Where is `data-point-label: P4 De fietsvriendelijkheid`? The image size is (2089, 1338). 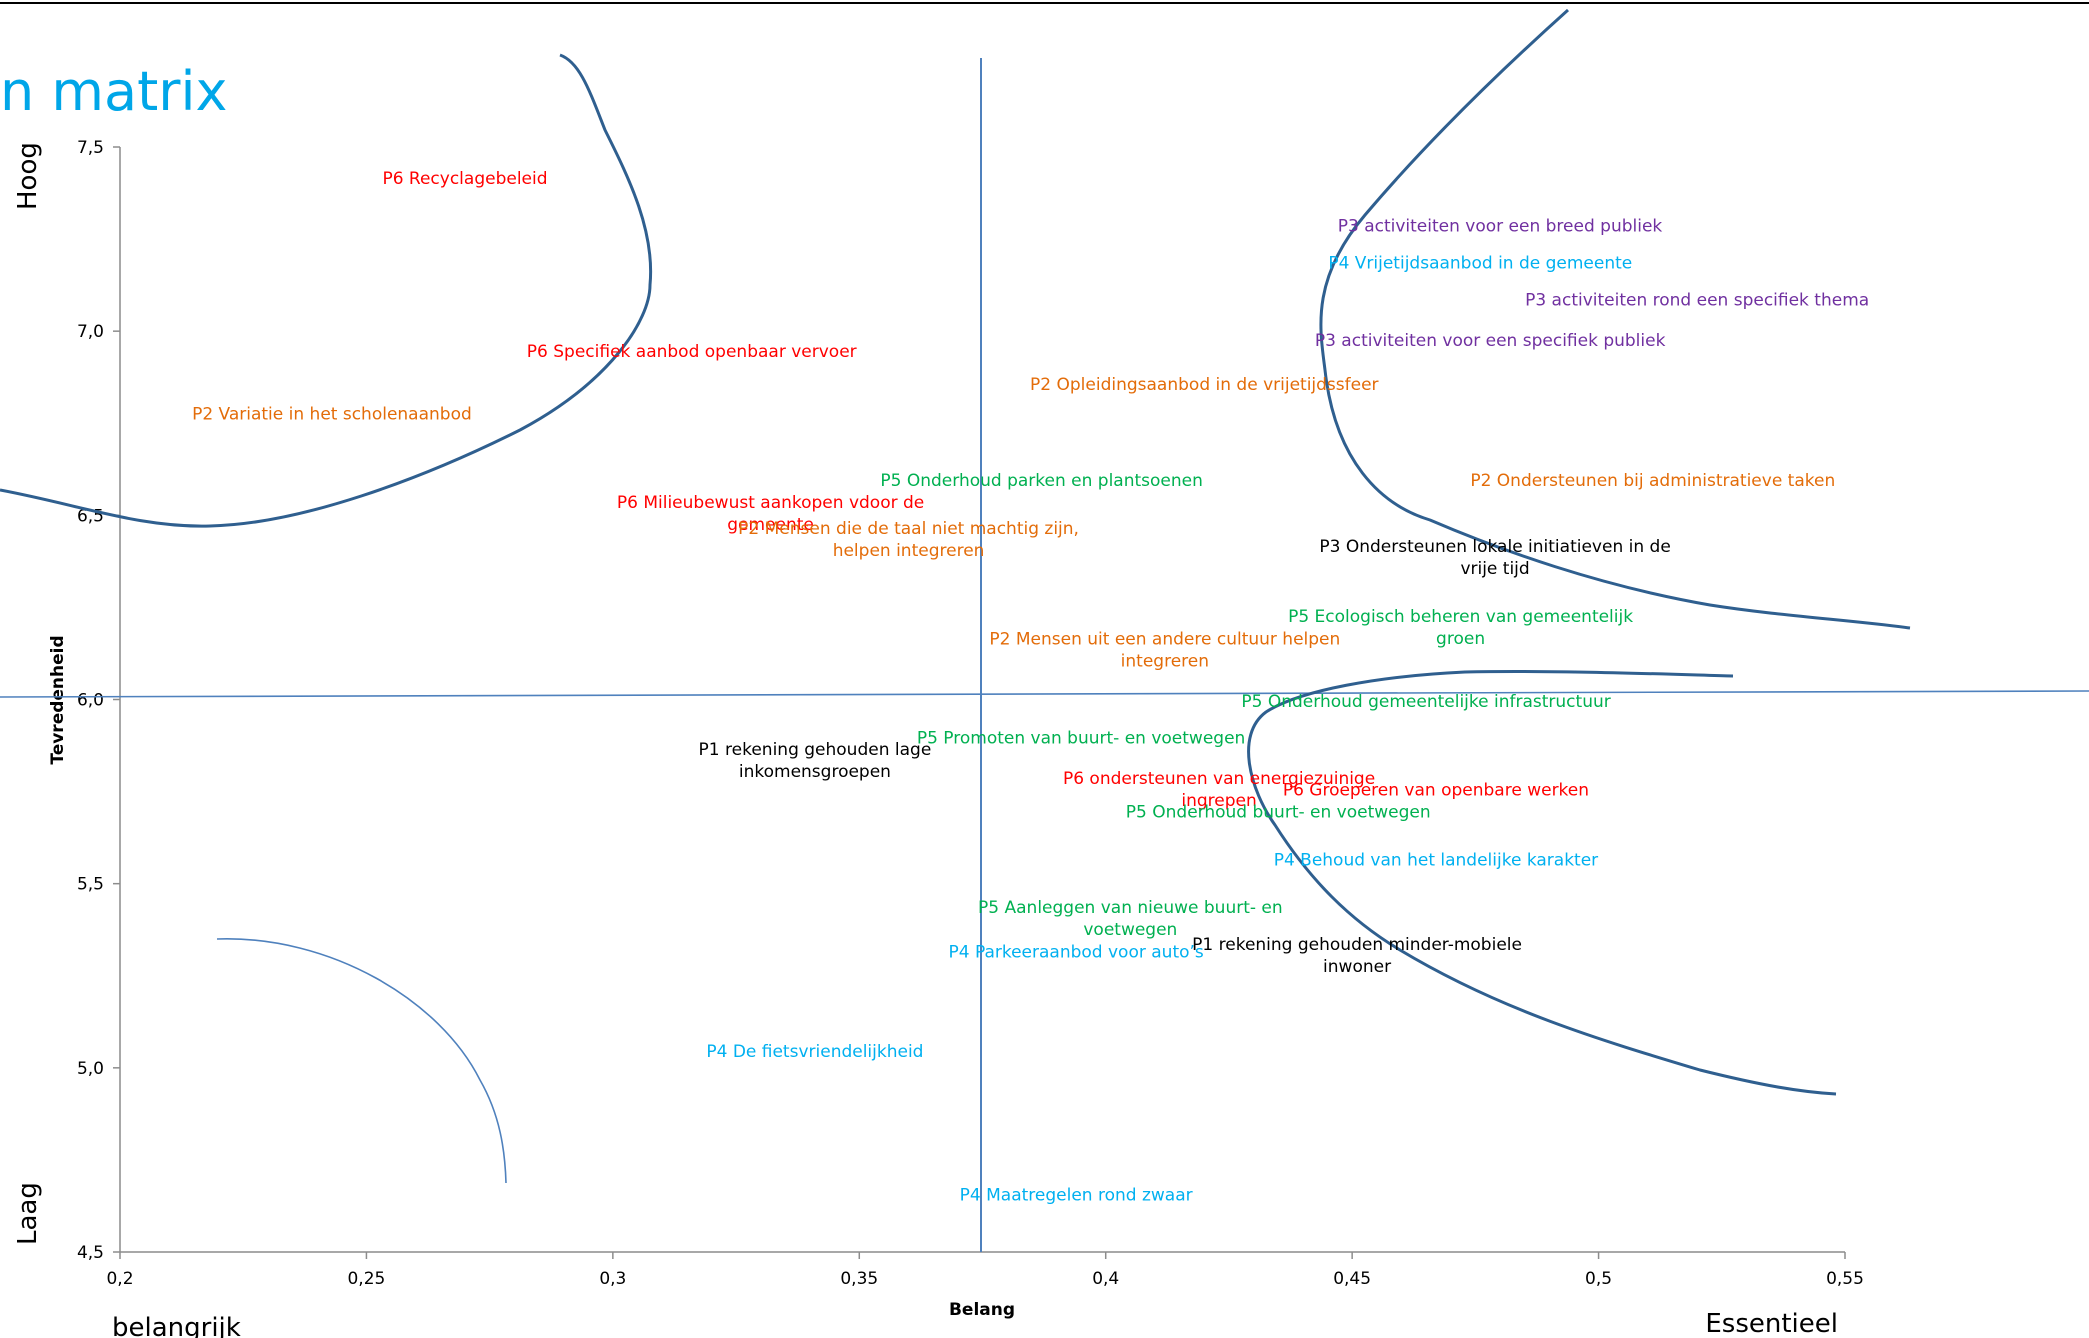
data-point-label: P4 De fietsvriendelijkheid is located at coordinates (814, 1052).